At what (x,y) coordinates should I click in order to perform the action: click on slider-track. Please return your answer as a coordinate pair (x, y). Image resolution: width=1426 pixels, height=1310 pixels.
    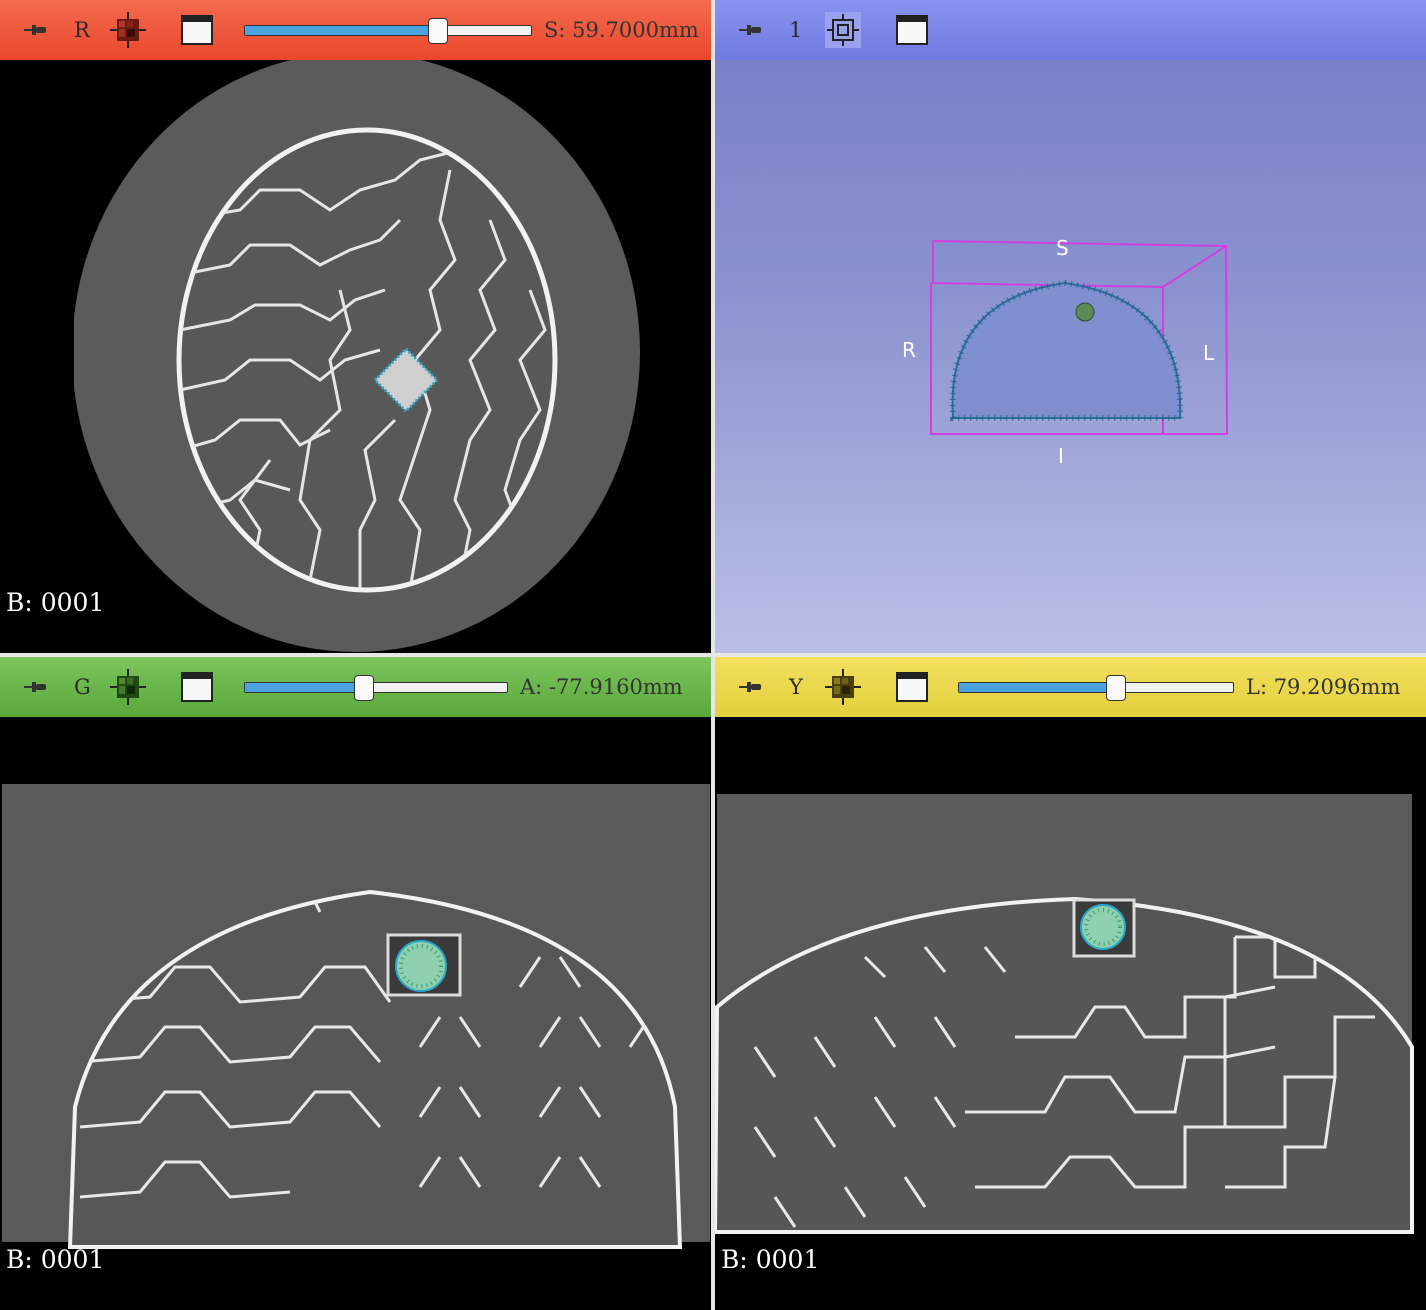
    Looking at the image, I should click on (376, 687).